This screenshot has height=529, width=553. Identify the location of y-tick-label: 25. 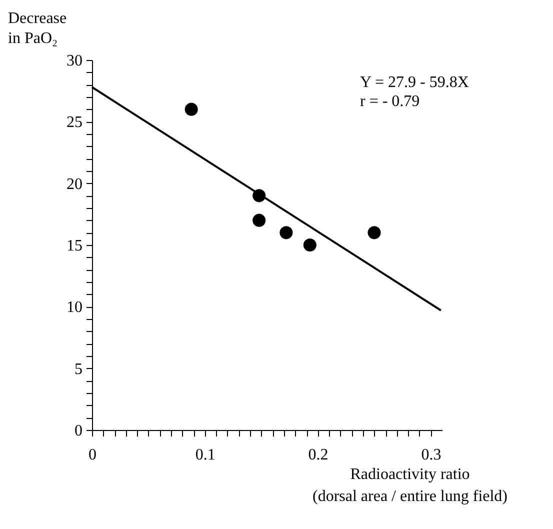
(74, 123).